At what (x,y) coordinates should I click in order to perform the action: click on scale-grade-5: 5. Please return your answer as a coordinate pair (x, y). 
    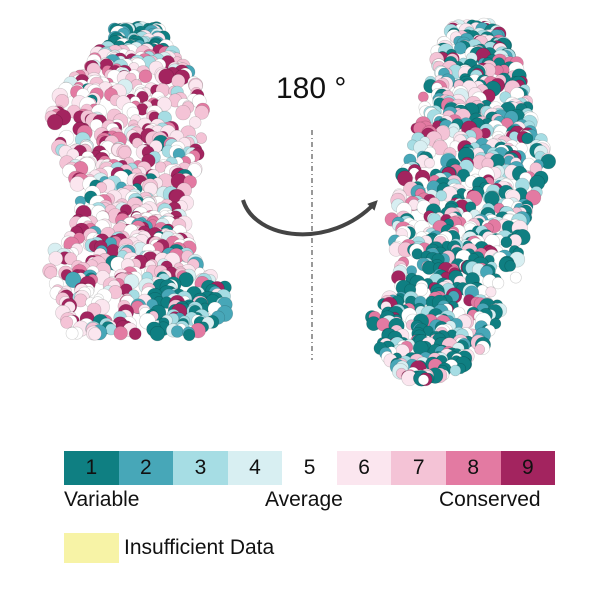
    Looking at the image, I should click on (309, 468).